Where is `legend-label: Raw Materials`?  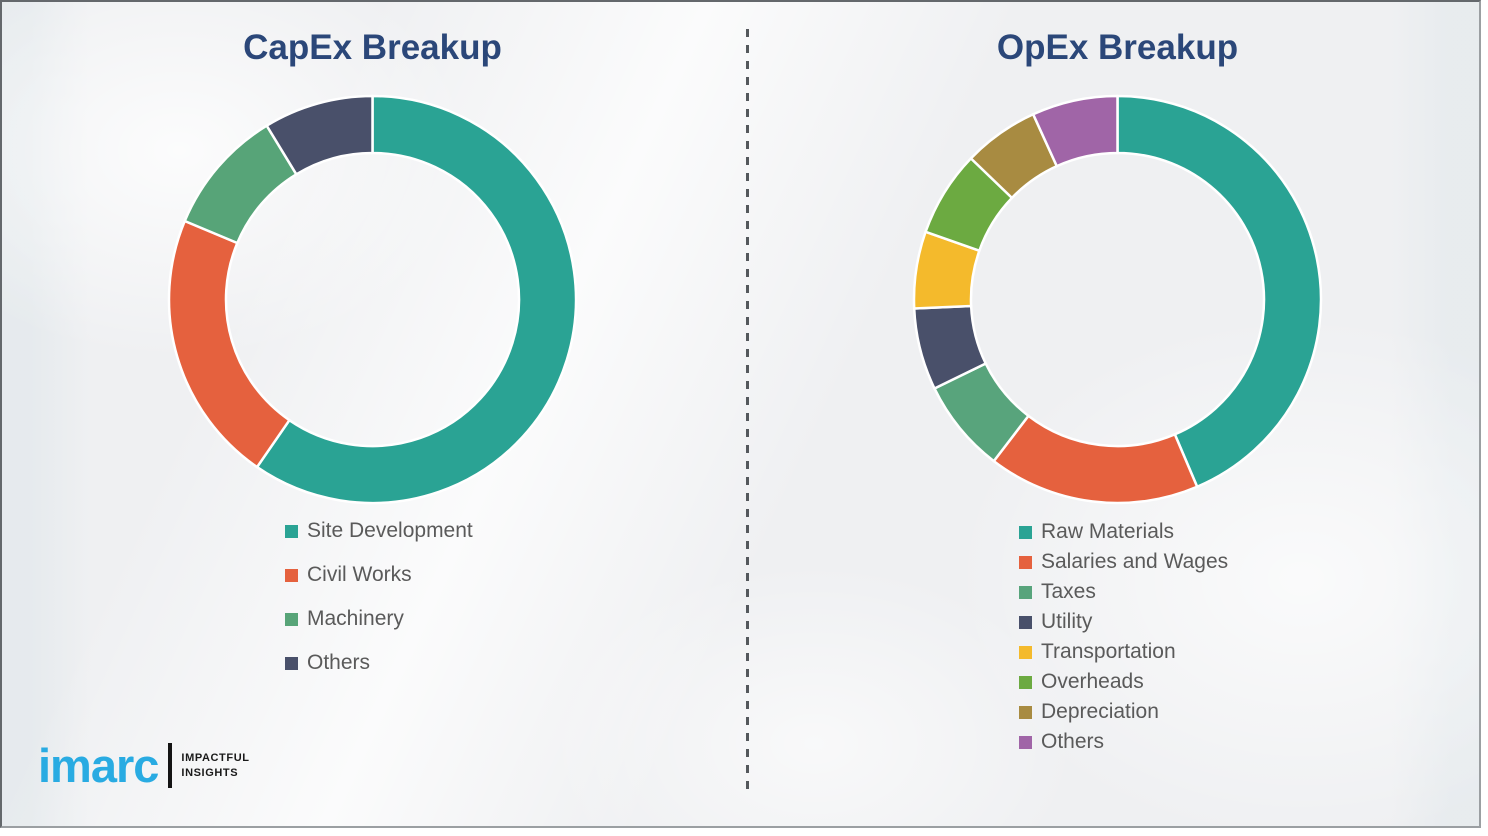
legend-label: Raw Materials is located at coordinates (1108, 531).